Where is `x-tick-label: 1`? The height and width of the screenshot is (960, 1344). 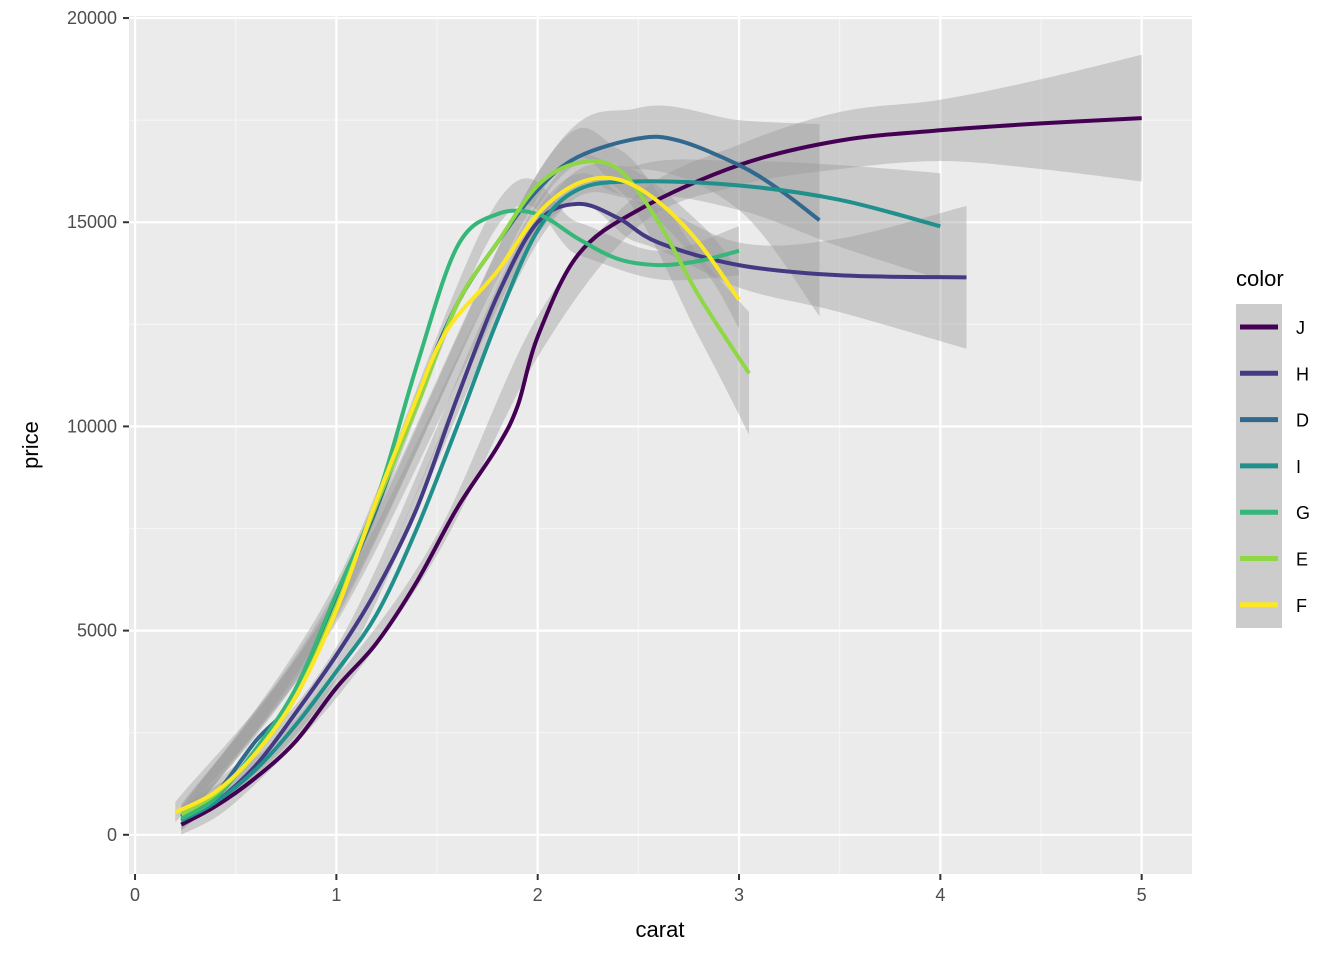
x-tick-label: 1 is located at coordinates (336, 895).